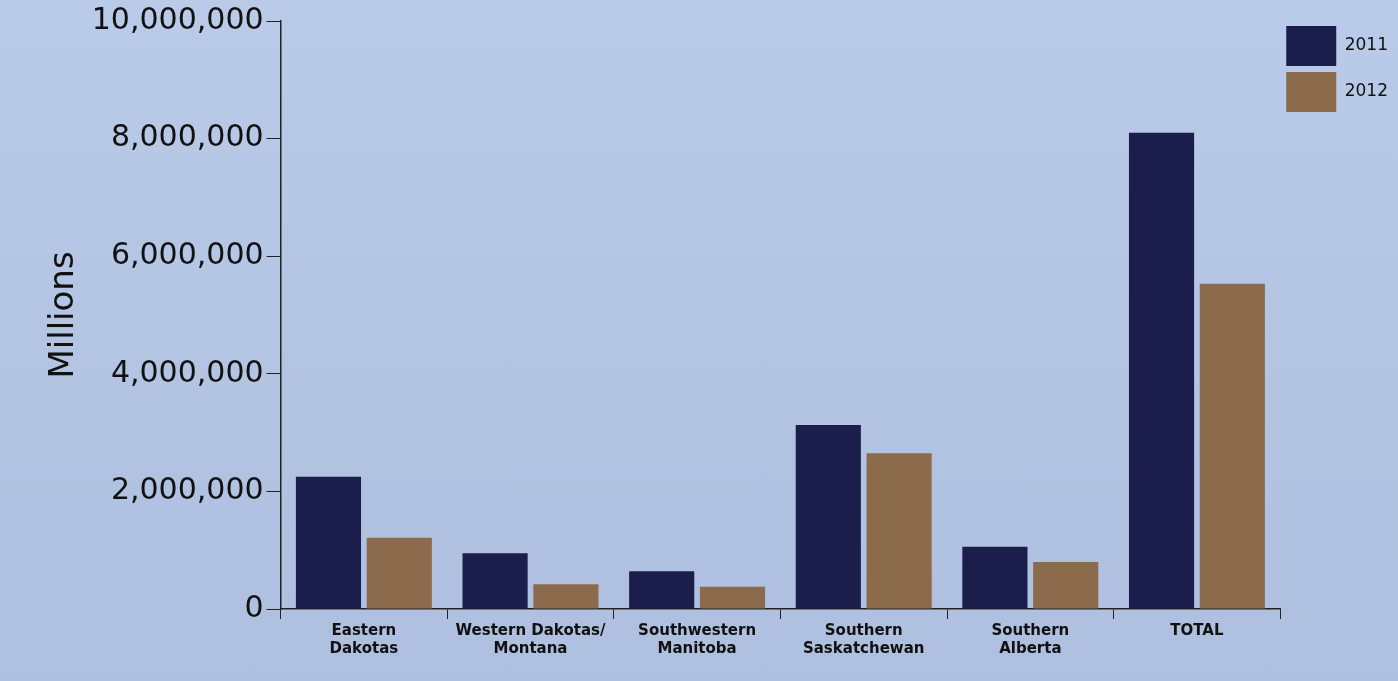 The height and width of the screenshot is (681, 1398). Describe the element at coordinates (177, 18) in the screenshot. I see `y-tick-label: 10,000,000` at that location.